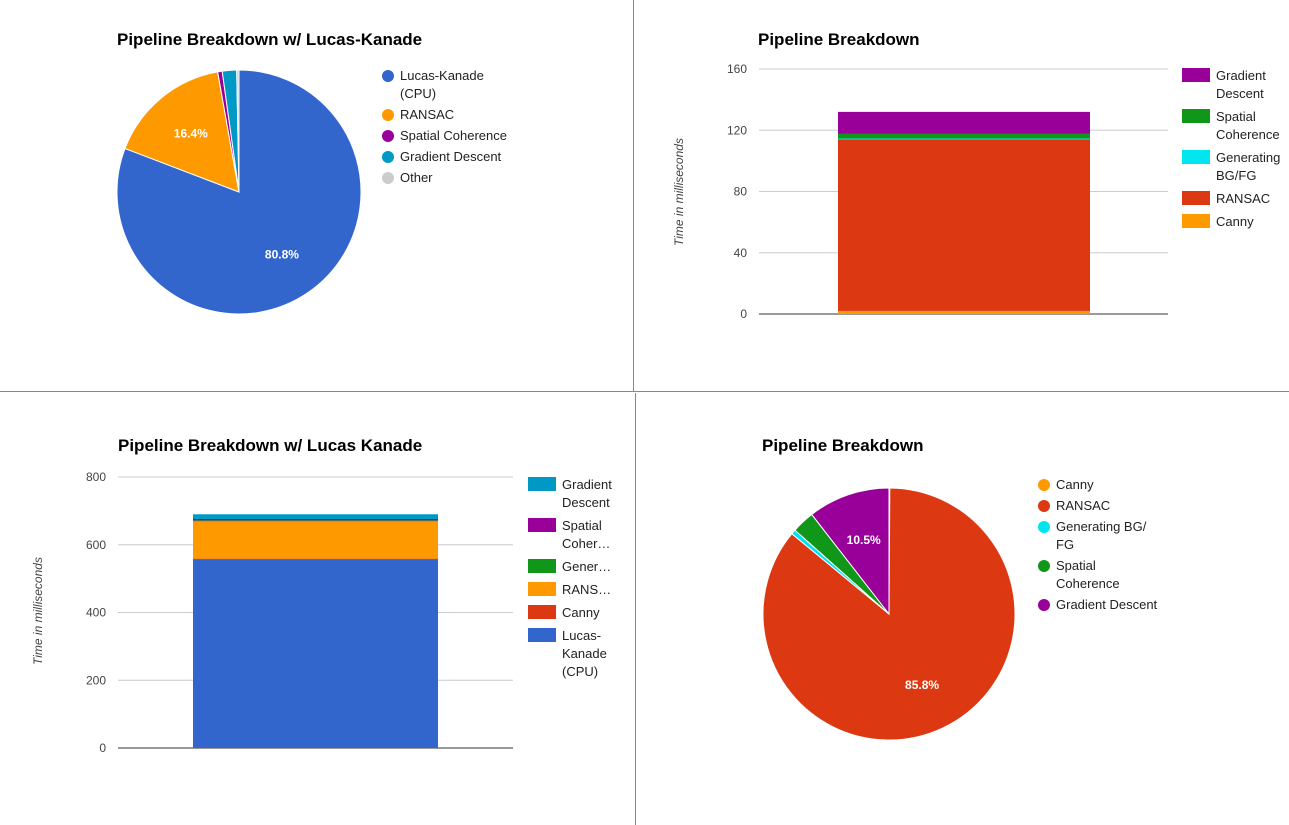  Describe the element at coordinates (922, 685) in the screenshot. I see `slice-label-ransac: 85.8%` at that location.